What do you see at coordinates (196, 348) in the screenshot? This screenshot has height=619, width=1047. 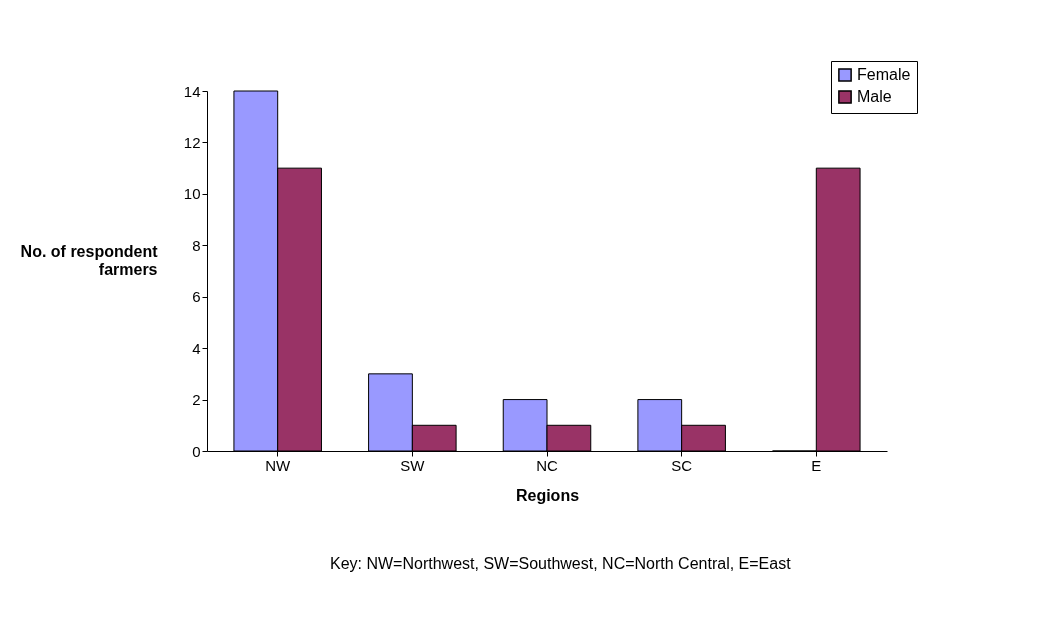 I see `y-tick-label: 4` at bounding box center [196, 348].